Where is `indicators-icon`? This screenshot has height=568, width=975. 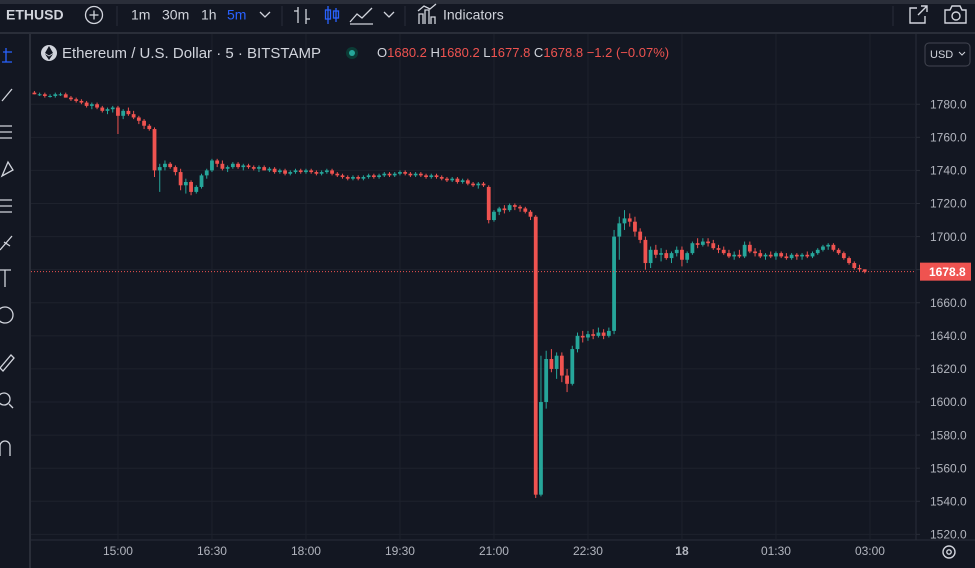 indicators-icon is located at coordinates (427, 13).